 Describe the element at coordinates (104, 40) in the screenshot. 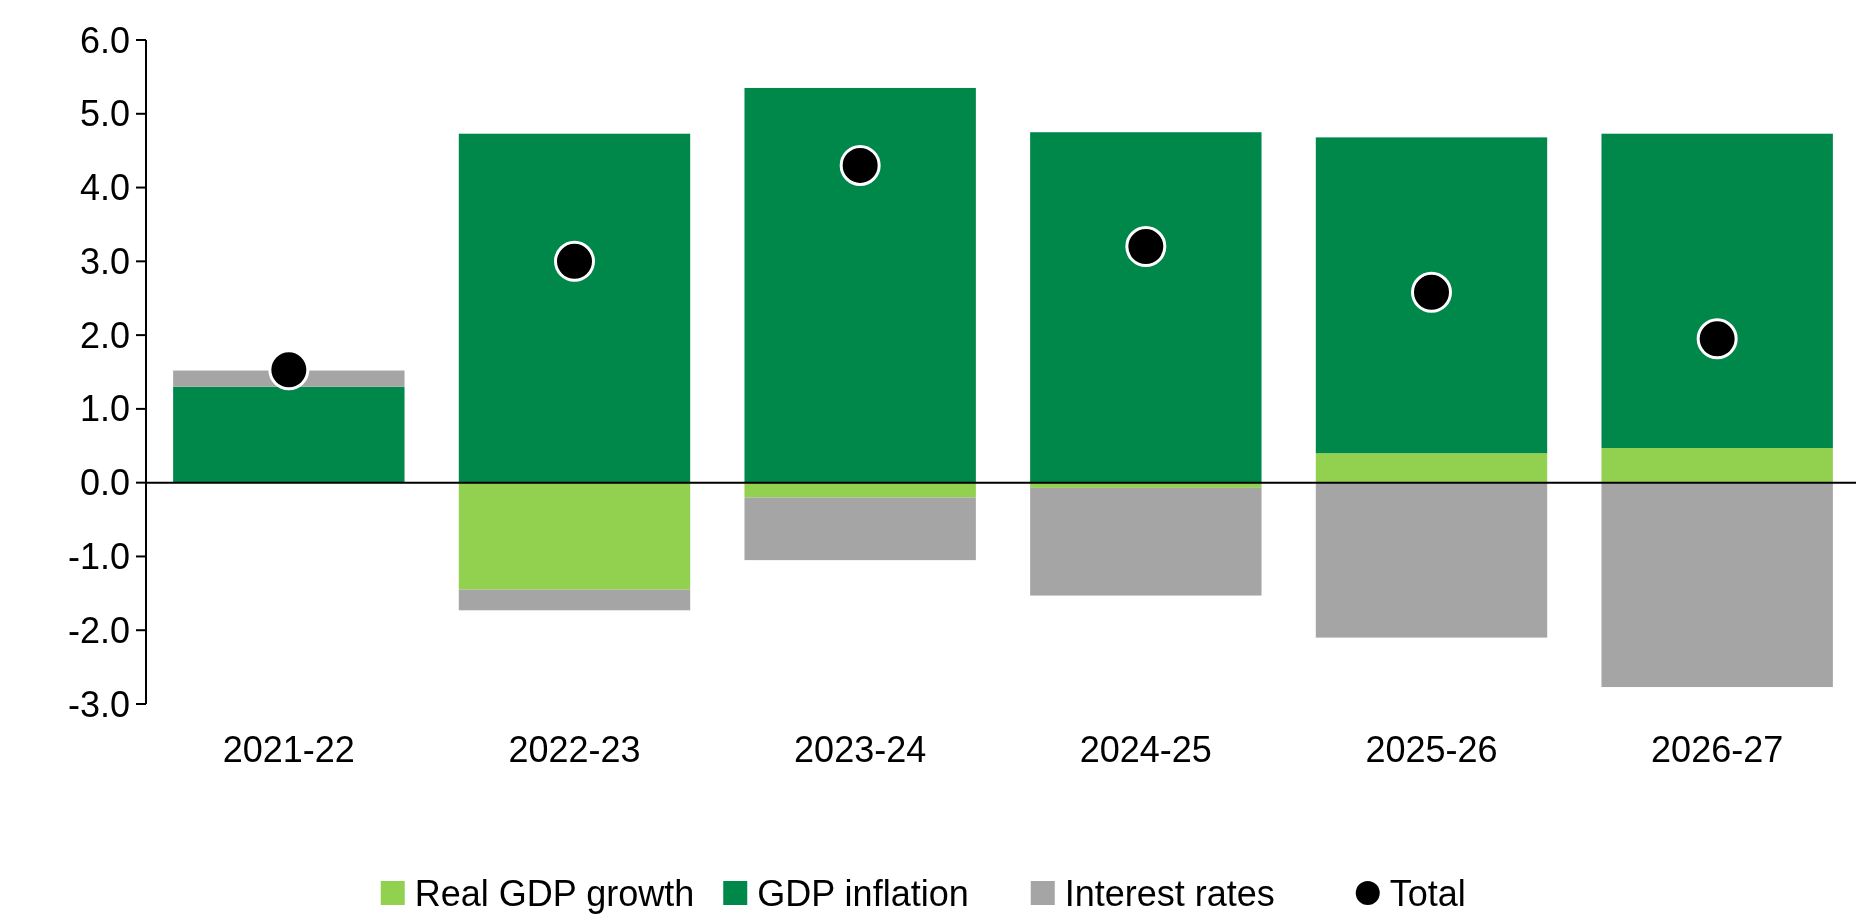

I see `y-tick-label: 6.0` at that location.